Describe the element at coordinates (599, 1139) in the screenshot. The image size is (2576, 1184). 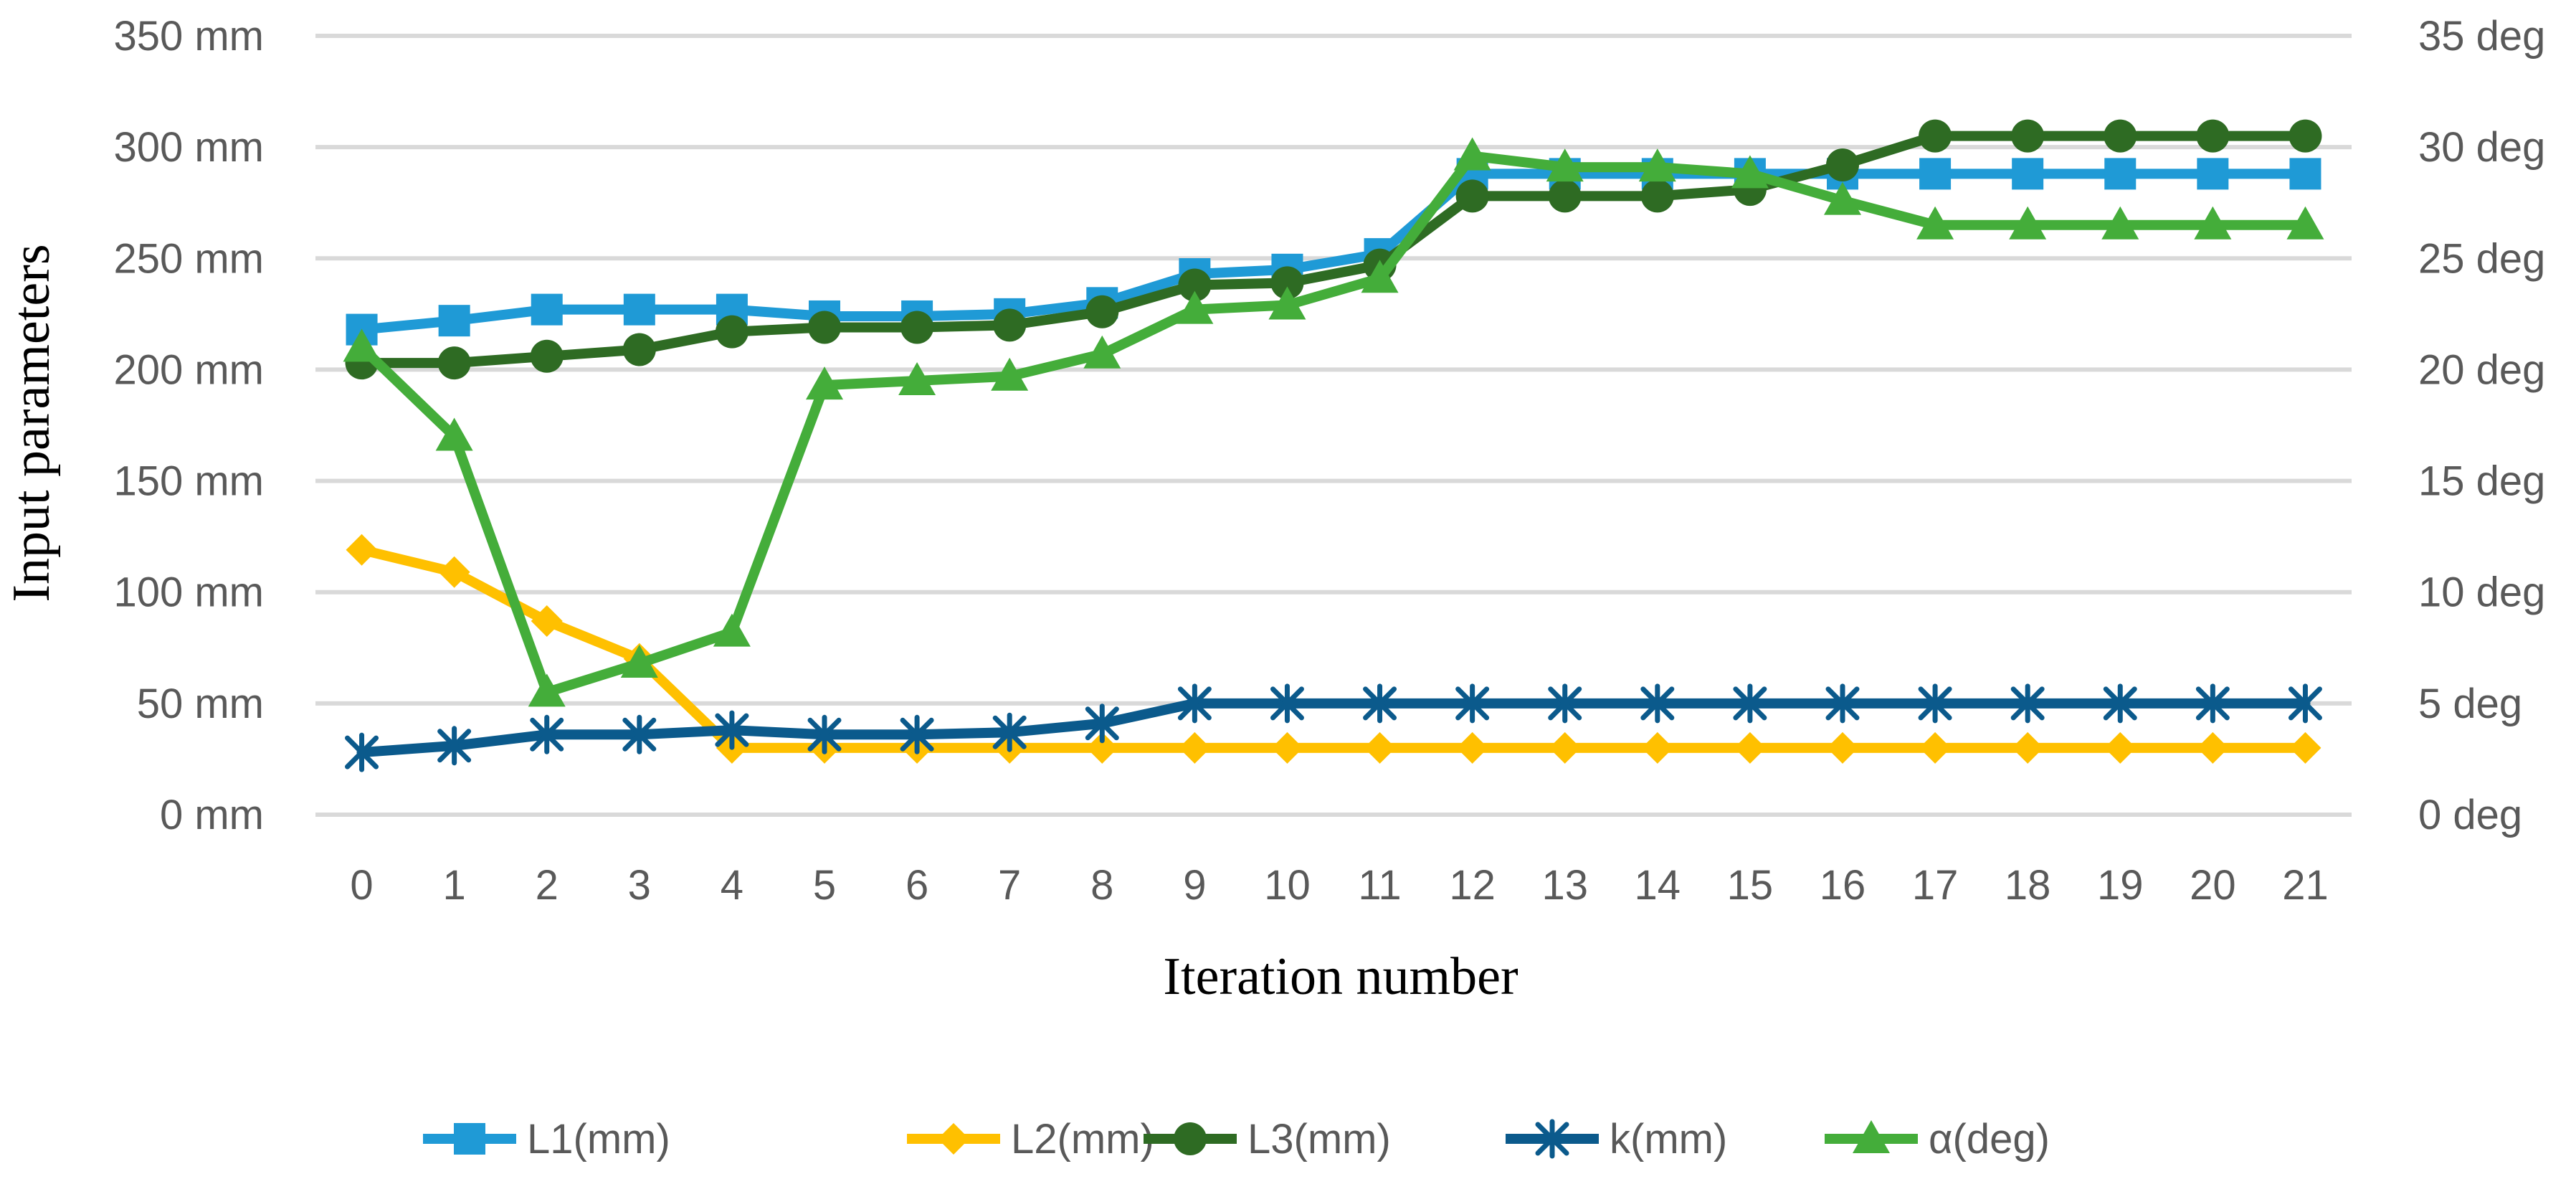
I see `legend-label: L1(mm)` at that location.